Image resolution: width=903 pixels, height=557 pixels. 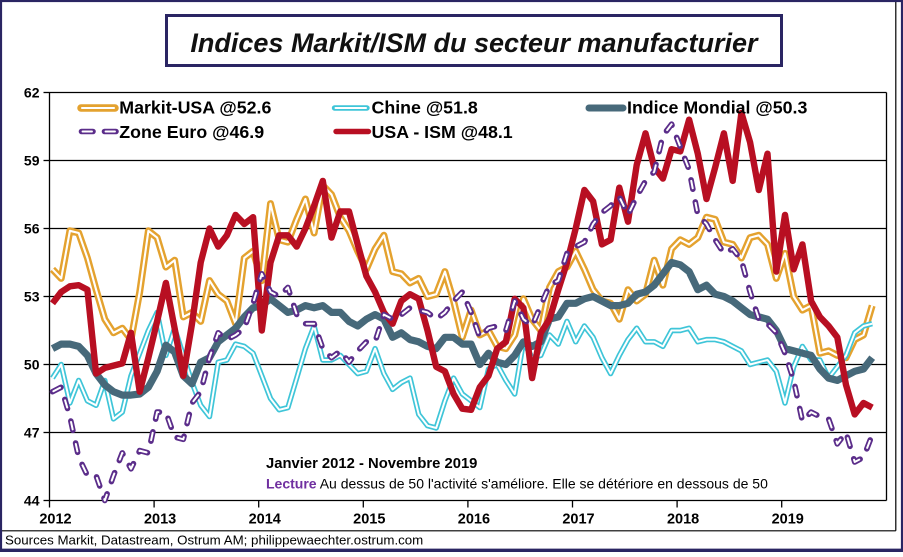 I want to click on svg-text: Janvier 2012 - Novembre 2019, so click(x=371, y=464).